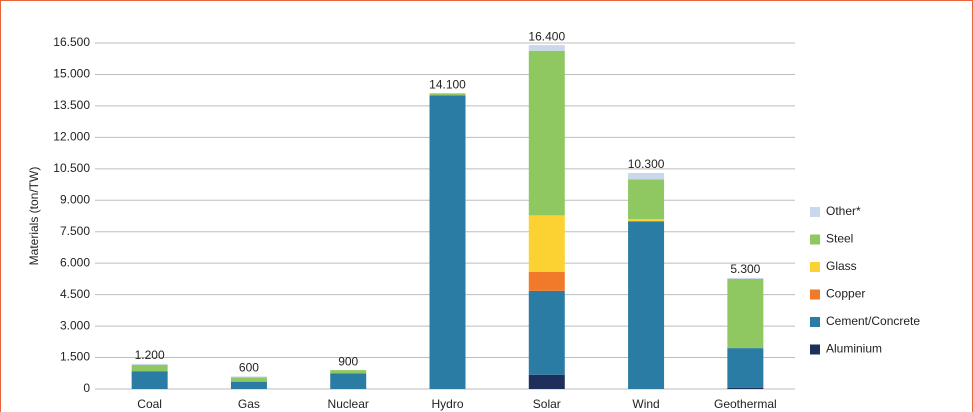  Describe the element at coordinates (745, 269) in the screenshot. I see `total-label: 5.300` at that location.